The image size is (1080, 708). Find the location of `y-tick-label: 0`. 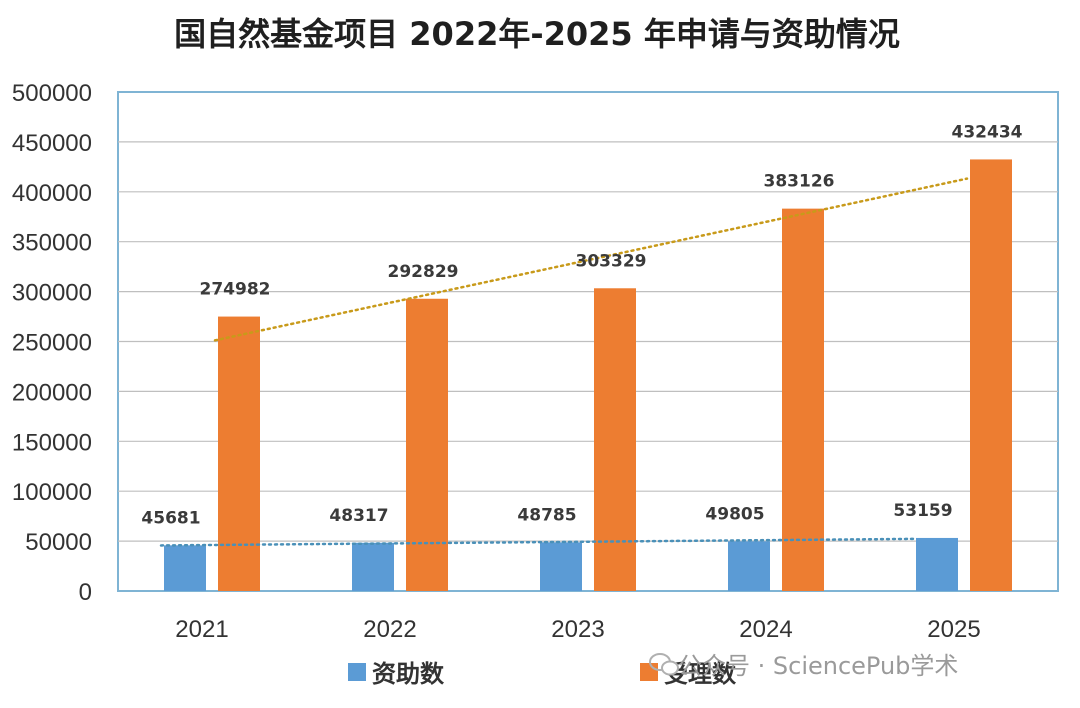

y-tick-label: 0 is located at coordinates (85, 592).